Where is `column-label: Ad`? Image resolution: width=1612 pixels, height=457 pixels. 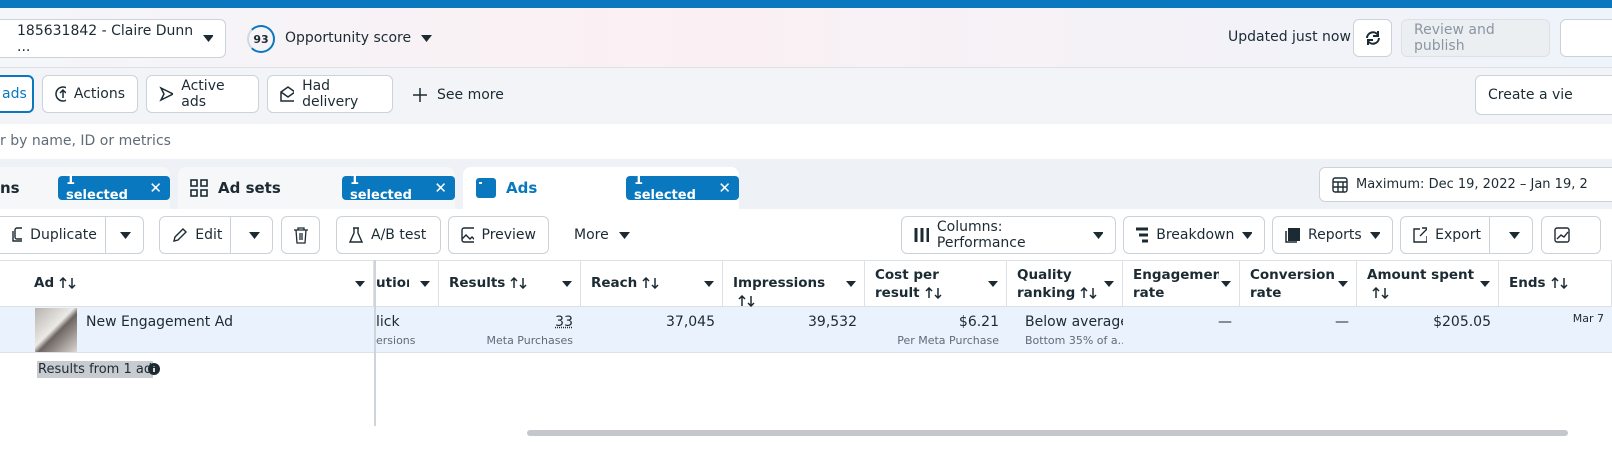 column-label: Ad is located at coordinates (44, 283).